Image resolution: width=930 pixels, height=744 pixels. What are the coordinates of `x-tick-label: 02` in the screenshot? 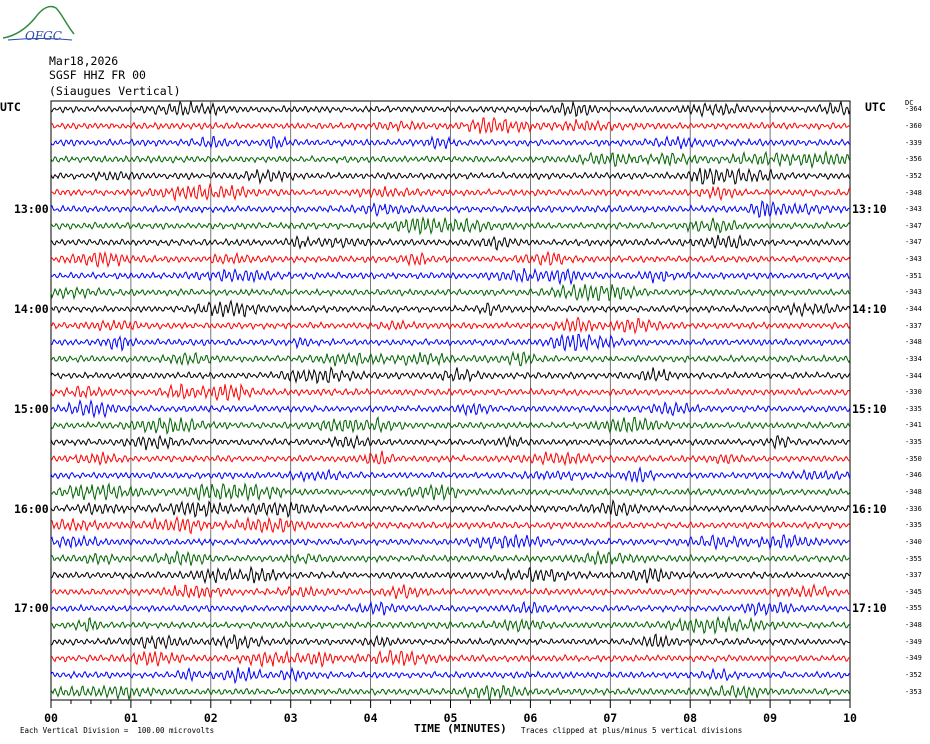 It's located at (210, 718).